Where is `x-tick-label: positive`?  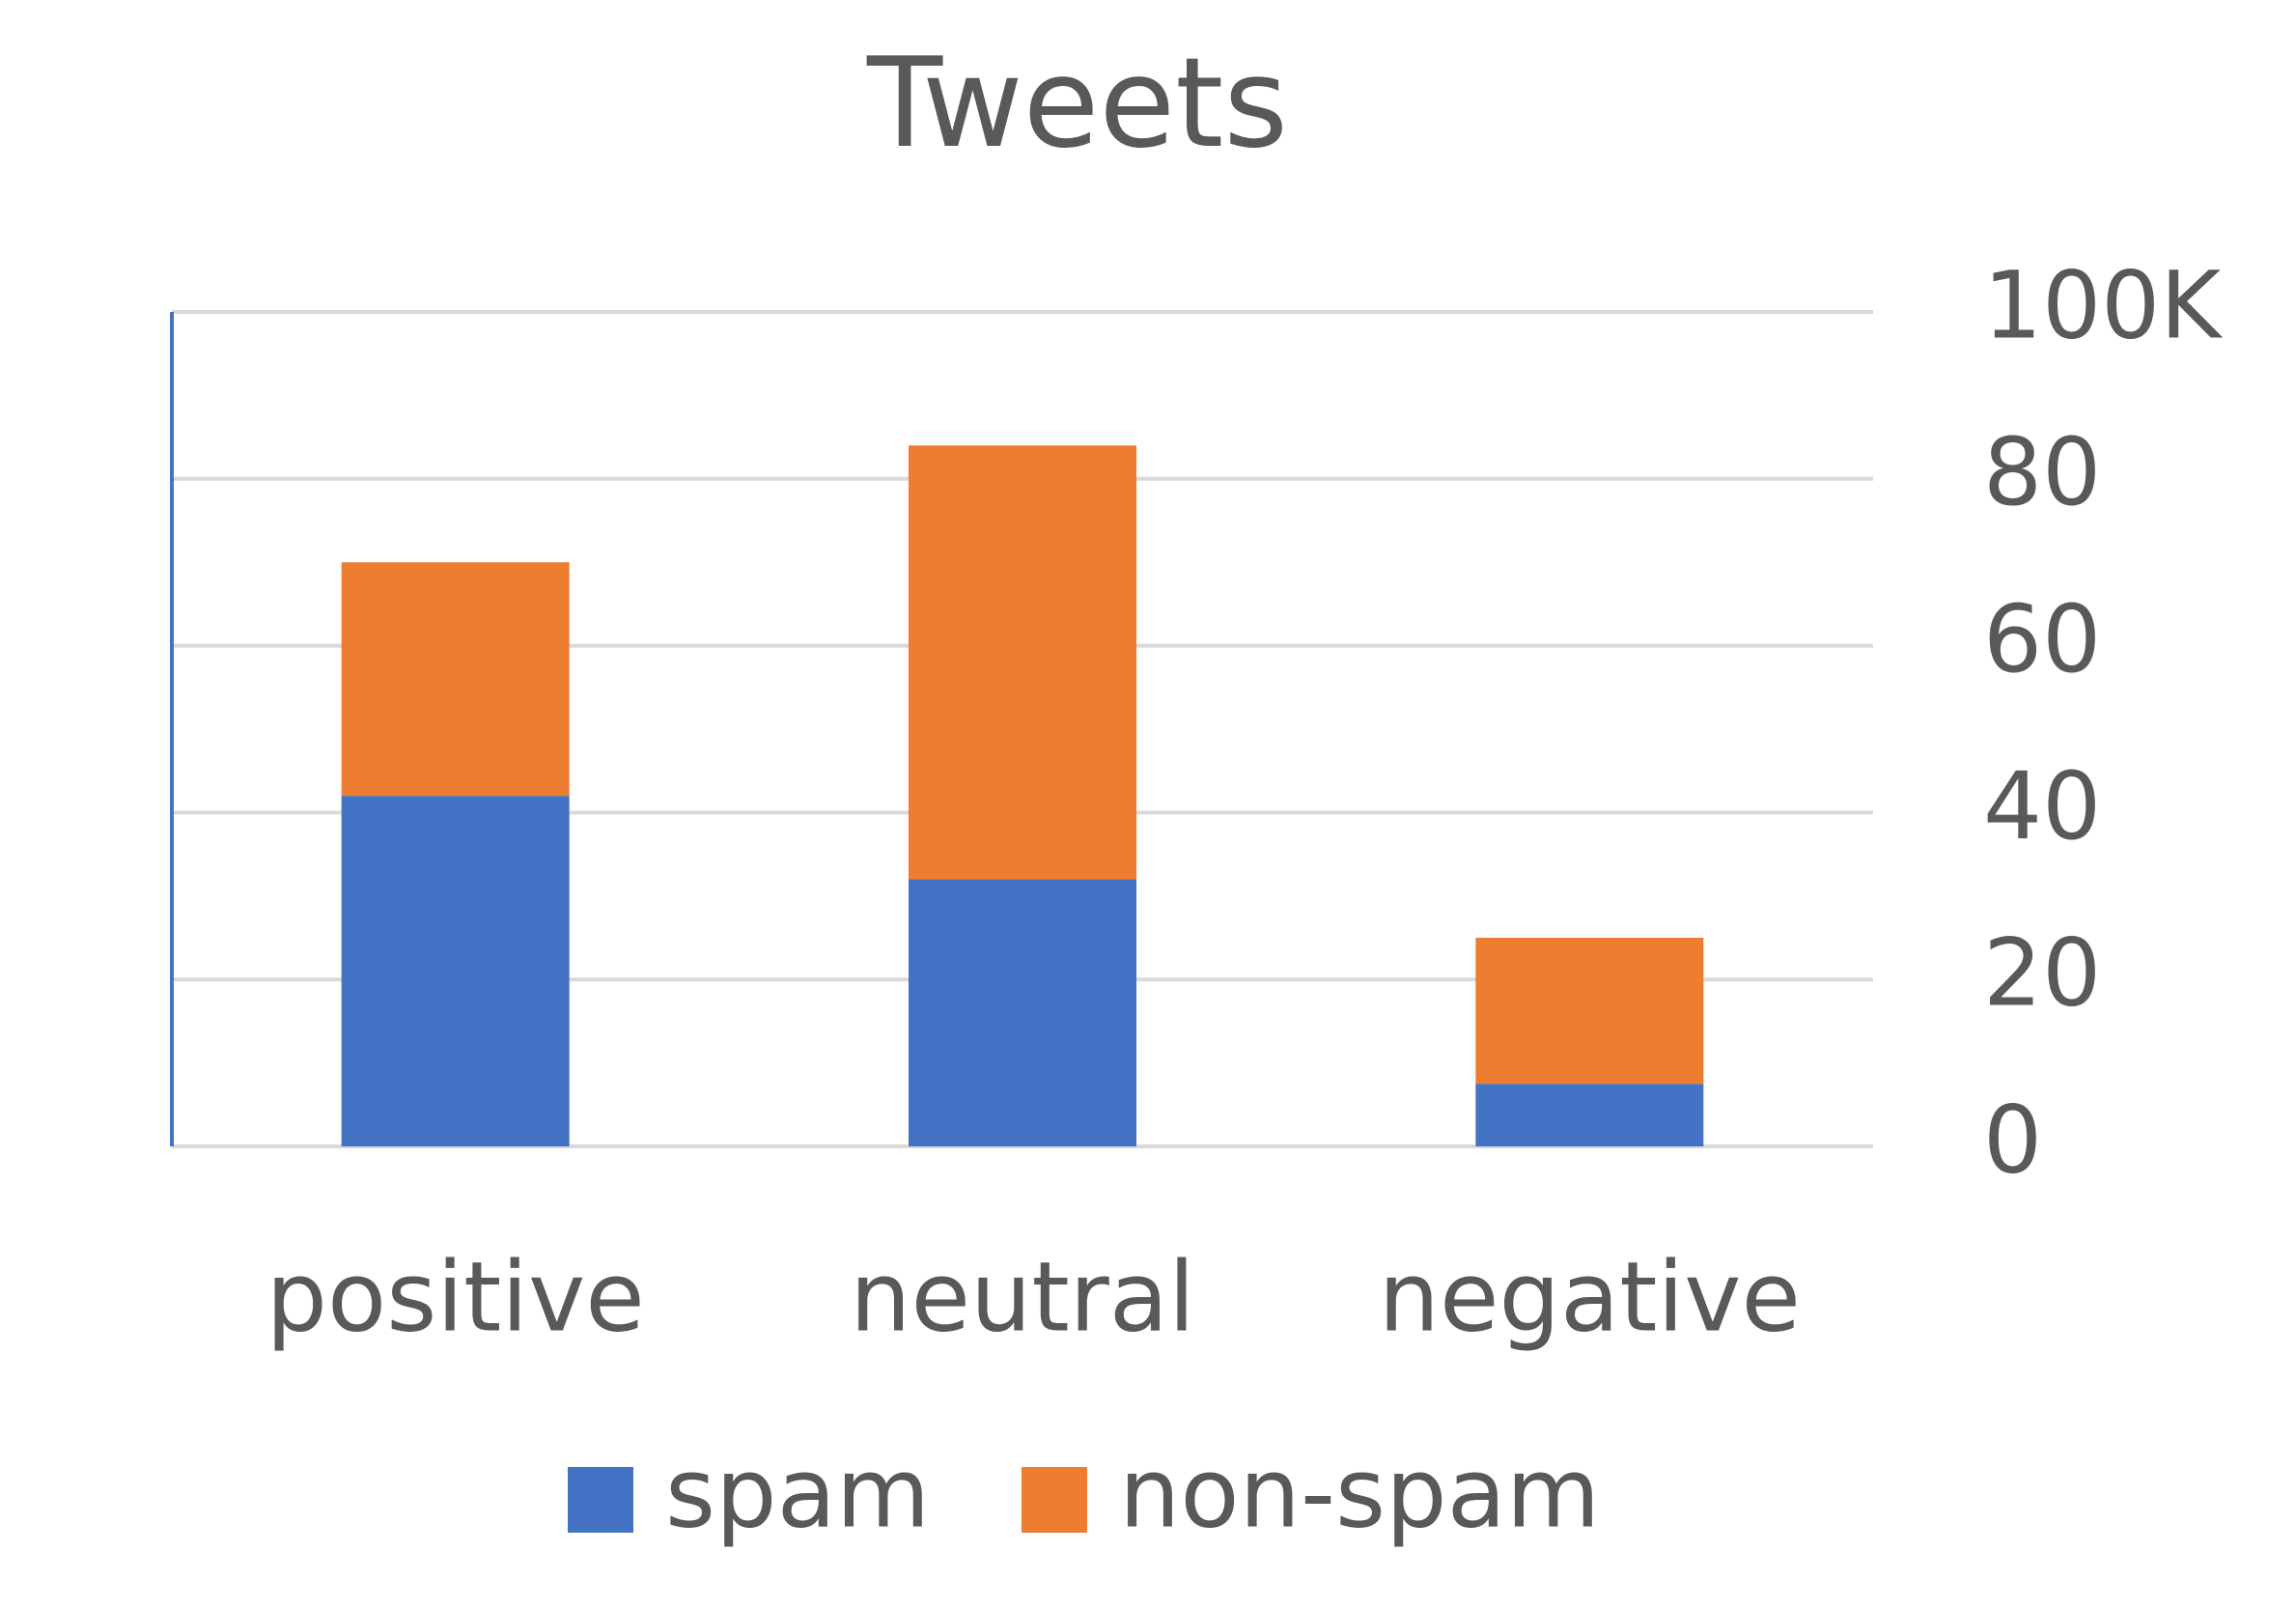
x-tick-label: positive is located at coordinates (456, 1296).